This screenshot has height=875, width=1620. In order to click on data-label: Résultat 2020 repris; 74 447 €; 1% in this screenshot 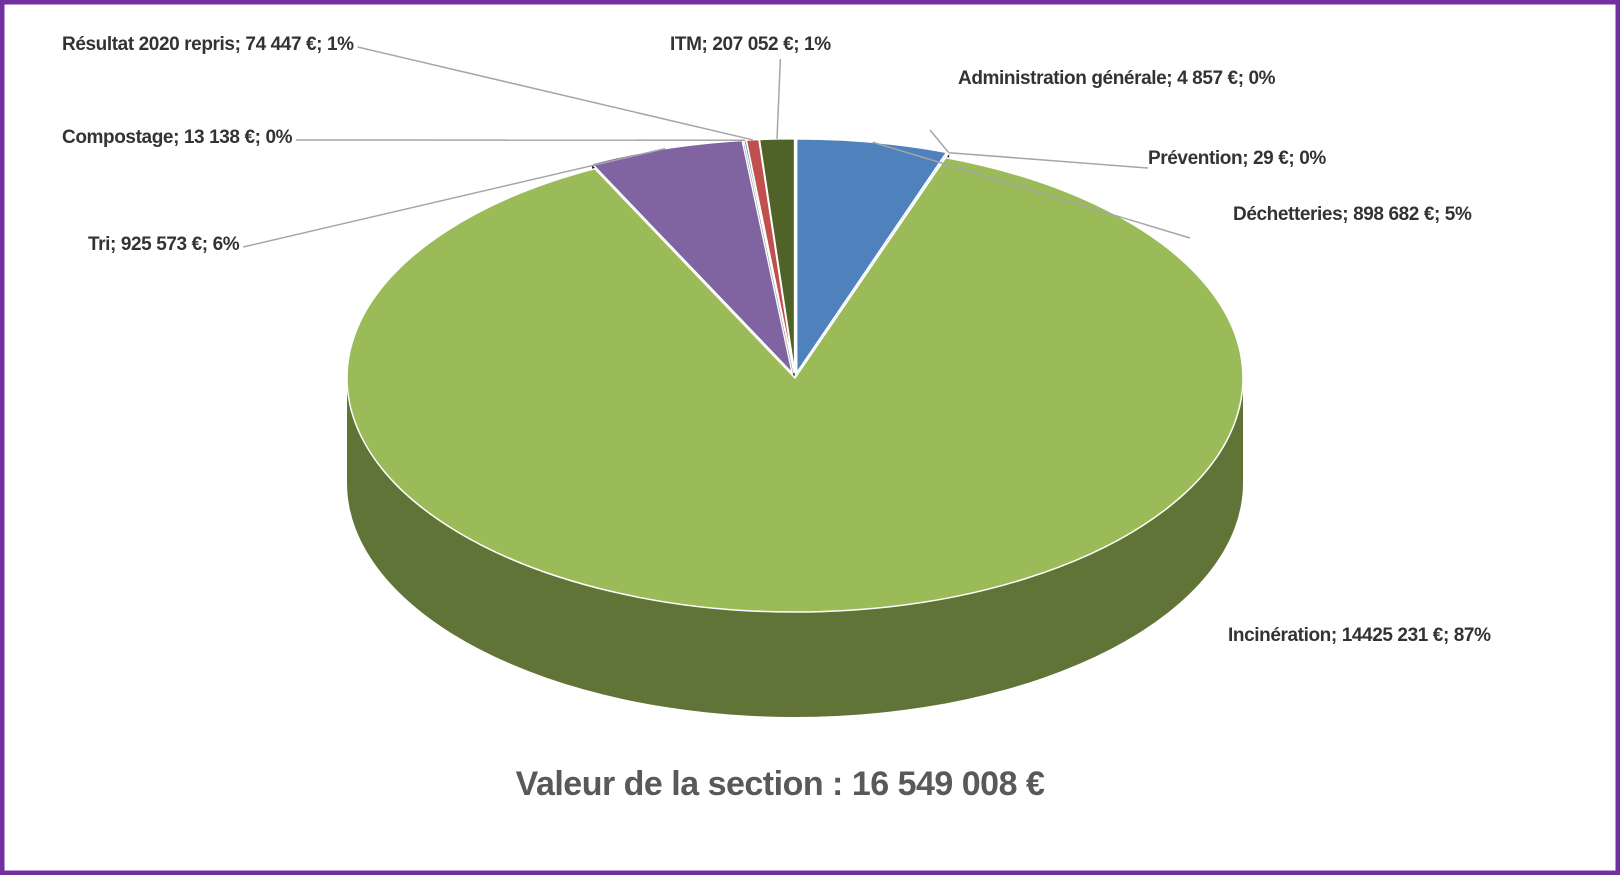, I will do `click(208, 44)`.